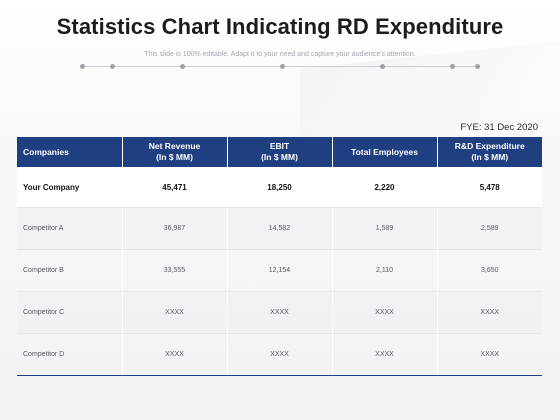 The height and width of the screenshot is (420, 560). What do you see at coordinates (499, 127) in the screenshot?
I see `fiscal-year-end-label: FYE: 31 Dec 2020` at bounding box center [499, 127].